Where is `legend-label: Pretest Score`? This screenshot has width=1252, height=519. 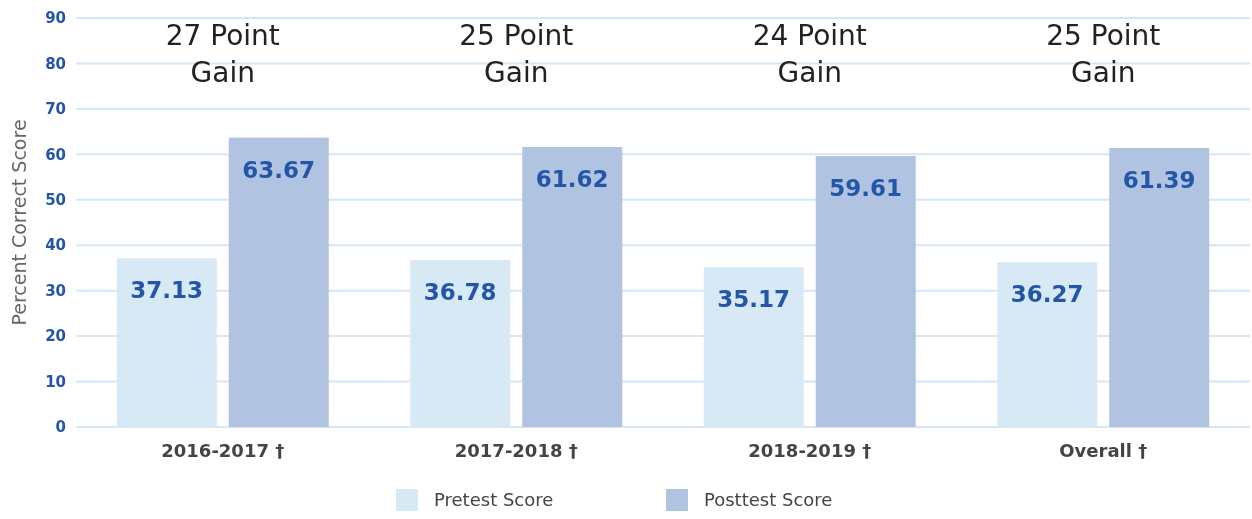
legend-label: Pretest Score is located at coordinates (494, 500).